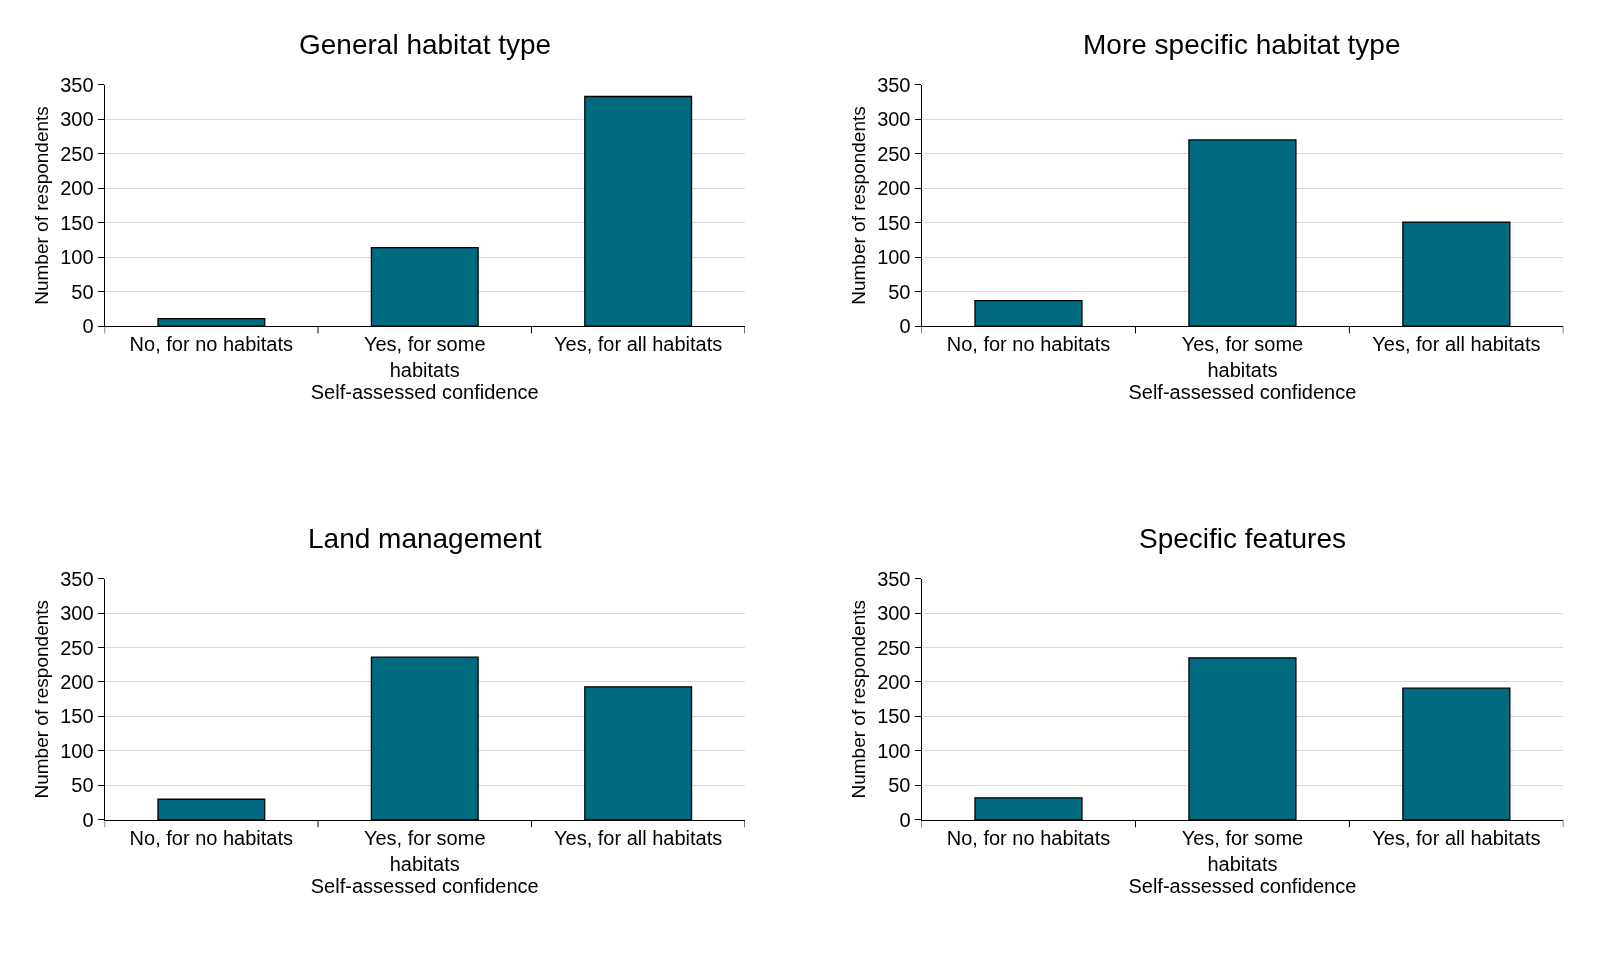  I want to click on chart-title: Land management, so click(425, 538).